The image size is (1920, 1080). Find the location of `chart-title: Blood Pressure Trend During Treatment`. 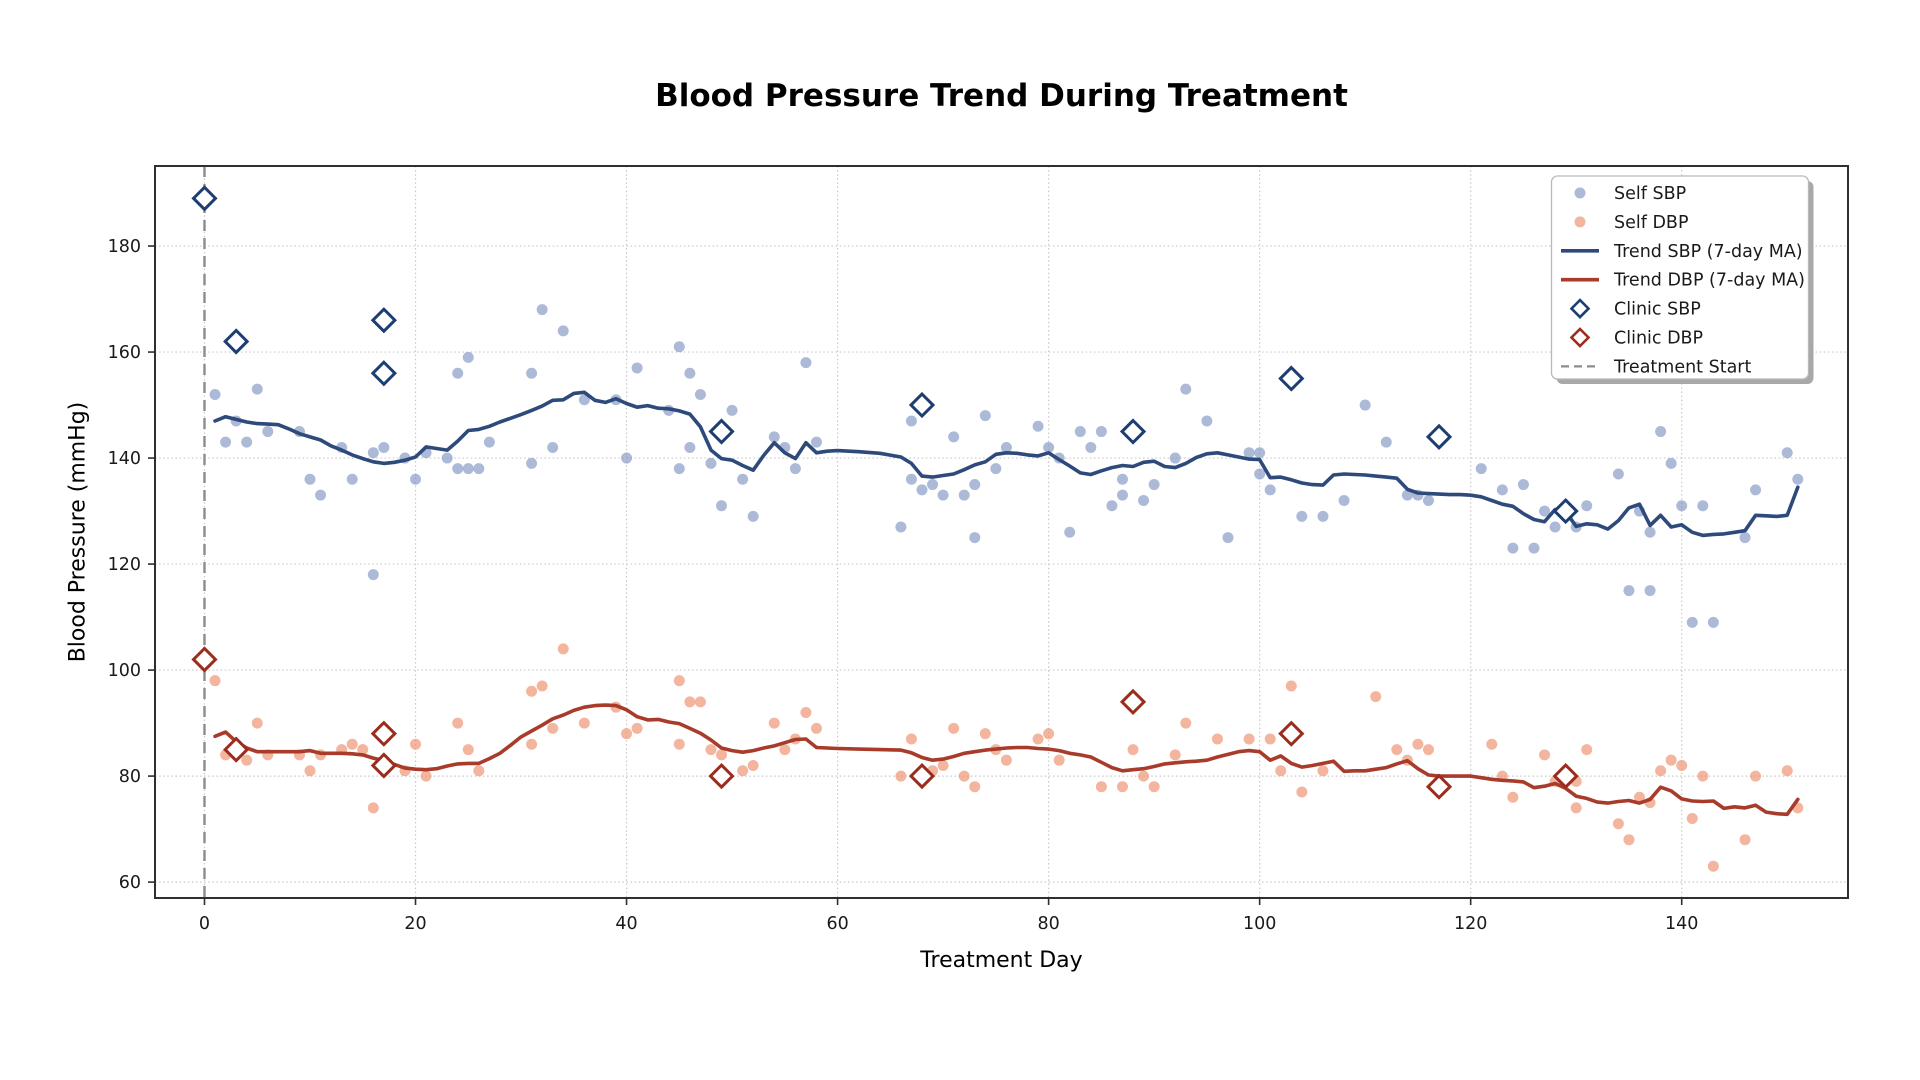

chart-title: Blood Pressure Trend During Treatment is located at coordinates (1001, 96).